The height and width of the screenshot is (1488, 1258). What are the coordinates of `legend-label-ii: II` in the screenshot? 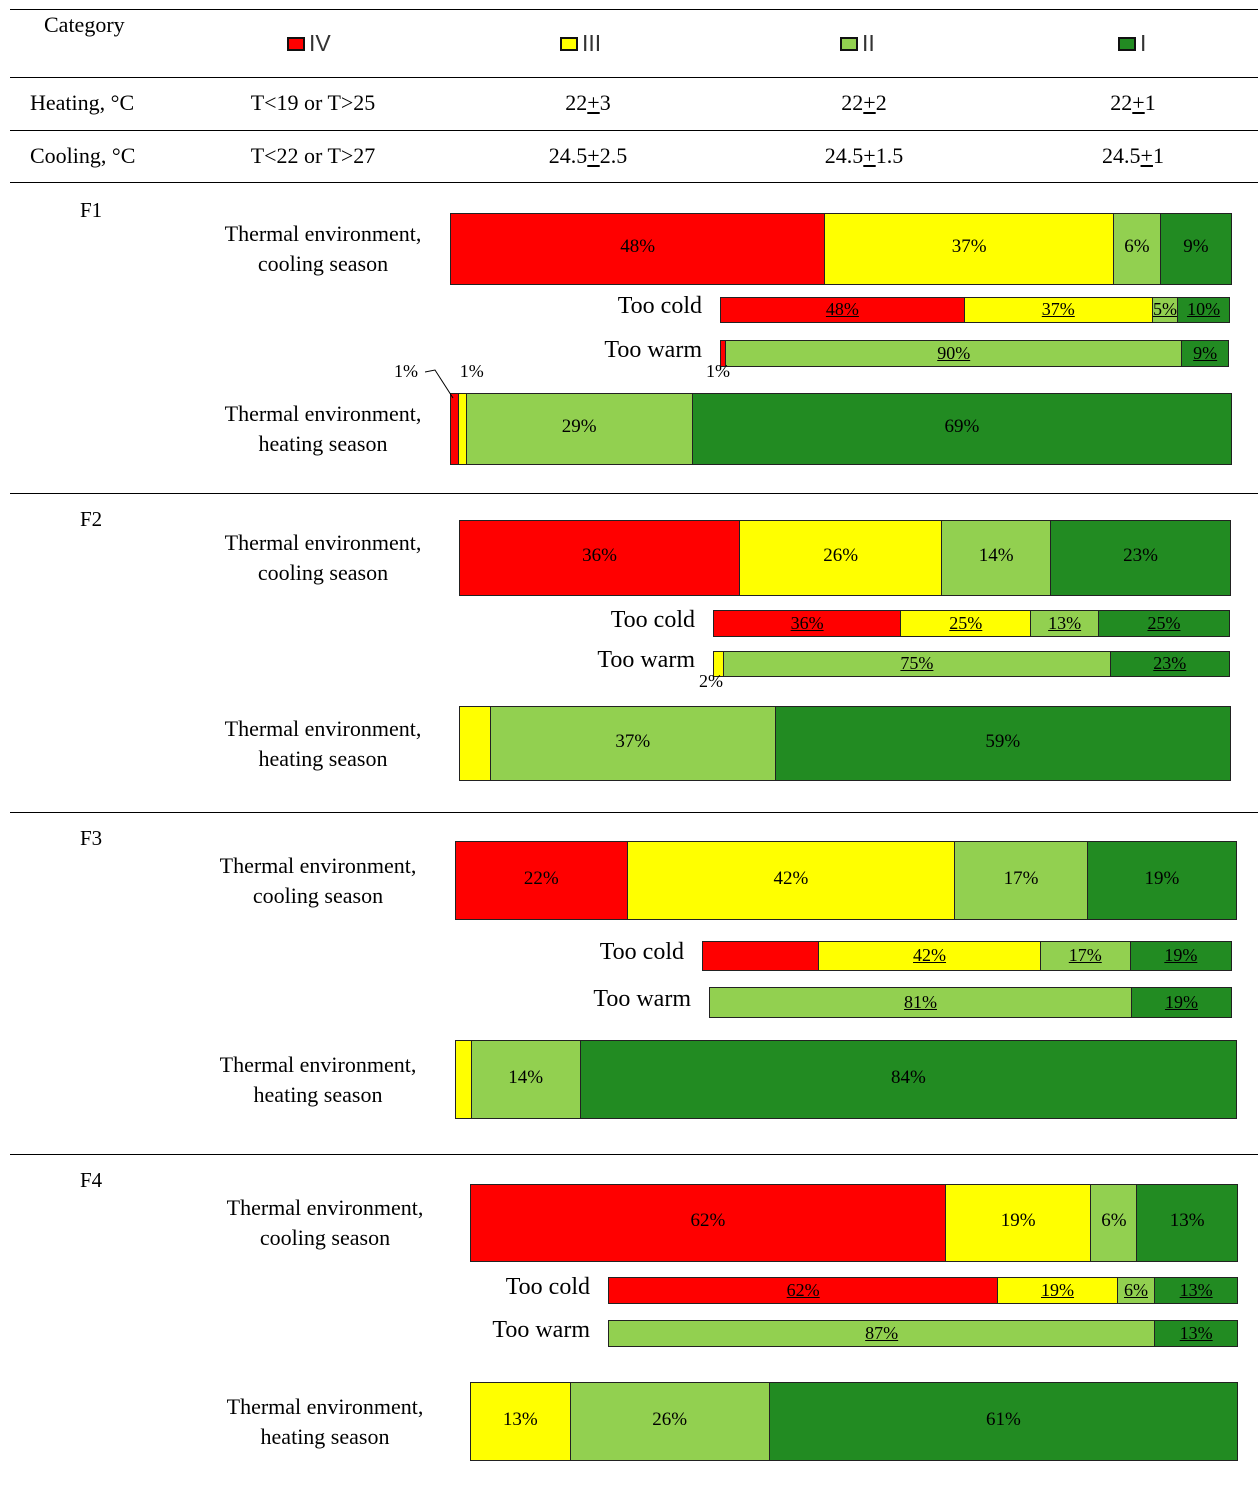 It's located at (868, 43).